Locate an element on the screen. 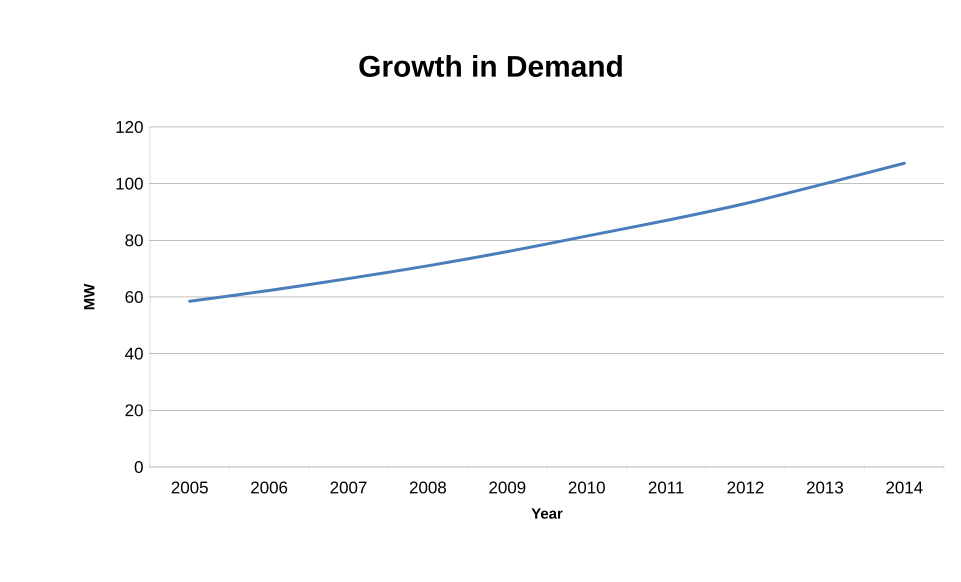 The image size is (961, 582). y-tick-label: 0 is located at coordinates (138, 466).